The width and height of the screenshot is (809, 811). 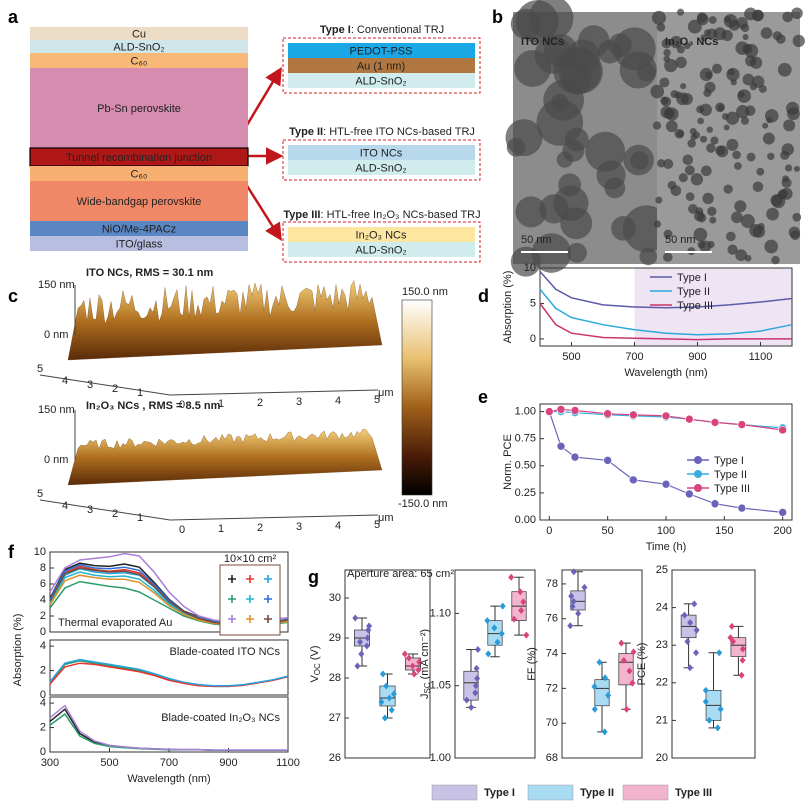 I want to click on y-tick-label: 2, so click(x=43, y=727).